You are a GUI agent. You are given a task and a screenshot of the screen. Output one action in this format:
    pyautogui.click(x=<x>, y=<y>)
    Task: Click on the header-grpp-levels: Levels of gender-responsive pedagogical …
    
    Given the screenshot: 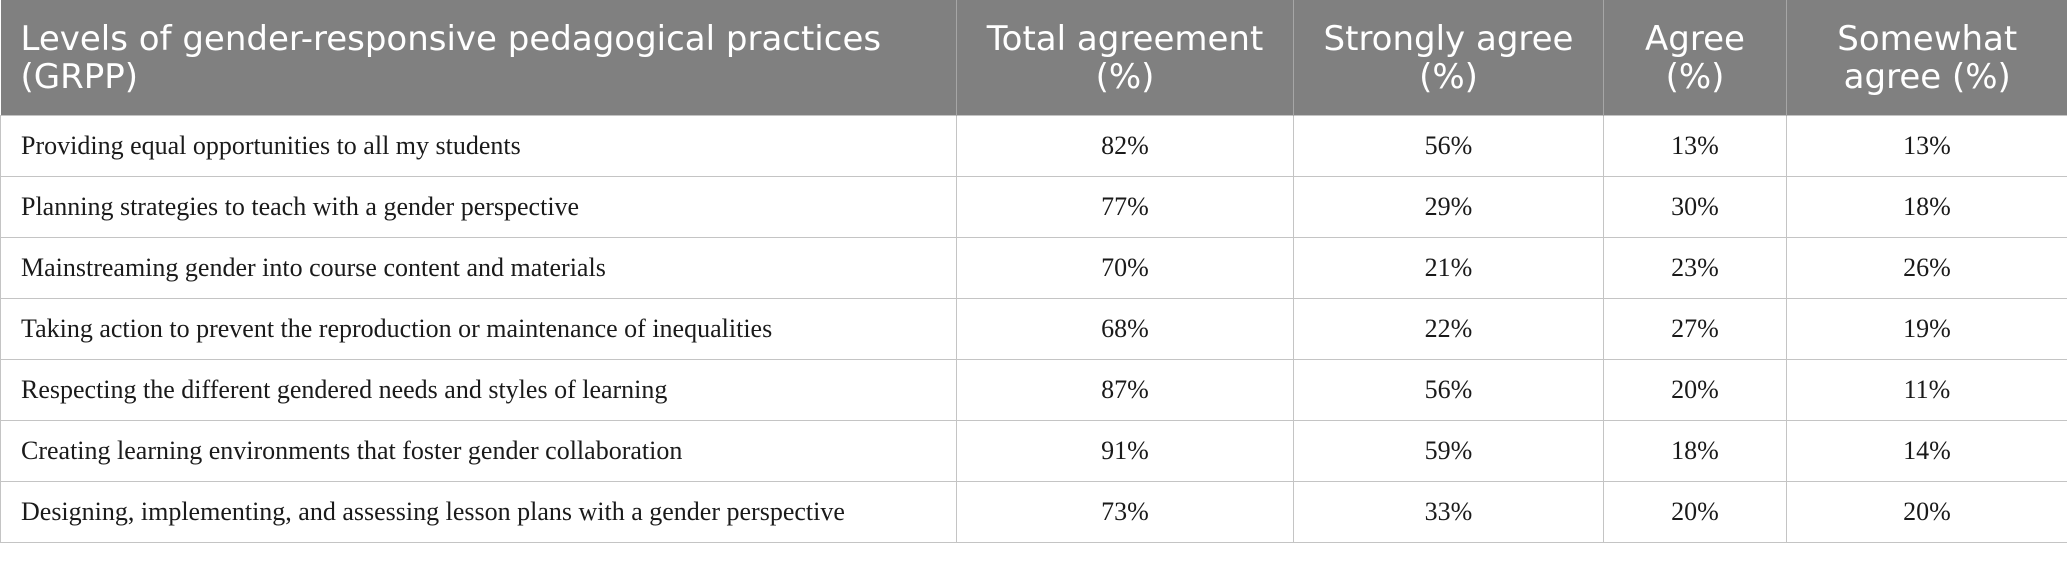 What is the action you would take?
    pyautogui.click(x=478, y=57)
    